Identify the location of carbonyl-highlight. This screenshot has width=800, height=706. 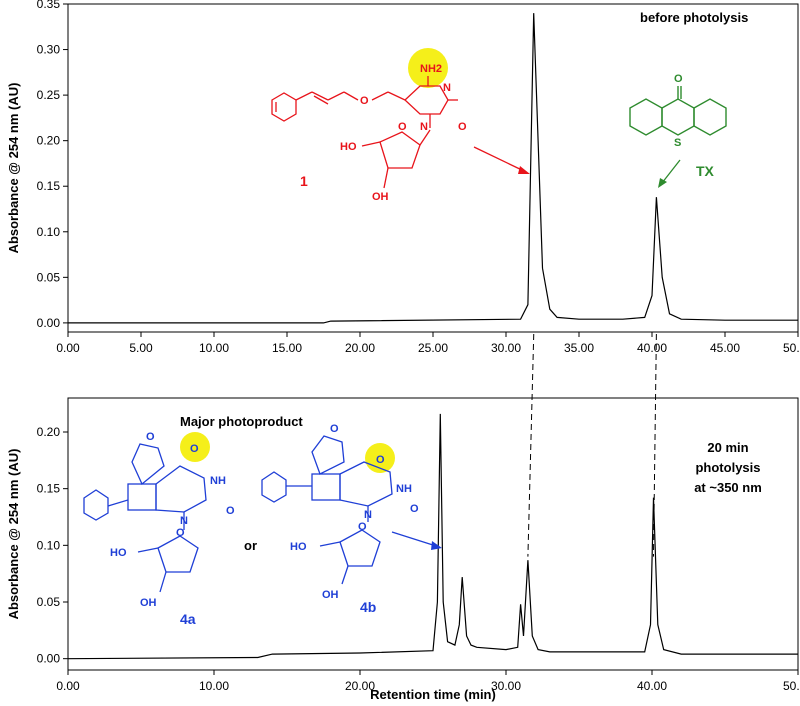
(195, 447).